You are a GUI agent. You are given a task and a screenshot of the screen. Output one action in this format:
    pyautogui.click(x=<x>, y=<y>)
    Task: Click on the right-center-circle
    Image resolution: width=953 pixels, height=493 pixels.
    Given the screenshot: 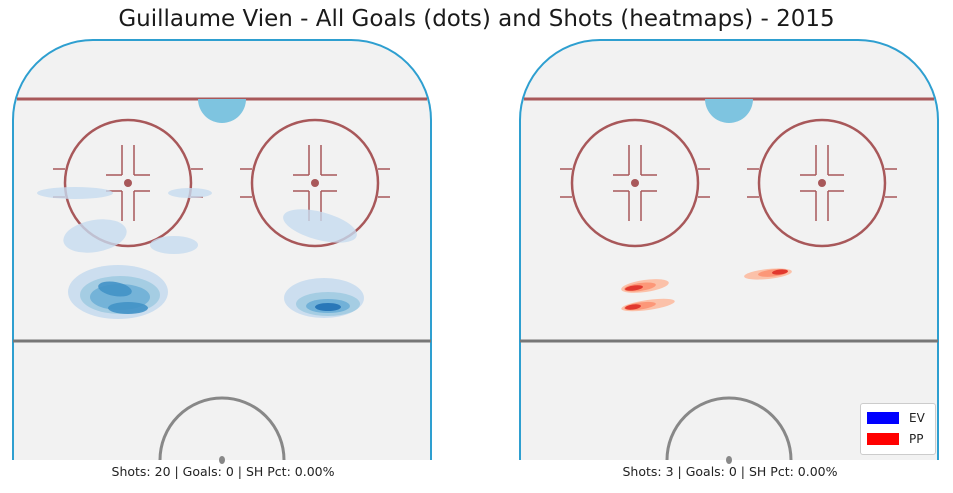 What is the action you would take?
    pyautogui.click(x=729, y=428)
    